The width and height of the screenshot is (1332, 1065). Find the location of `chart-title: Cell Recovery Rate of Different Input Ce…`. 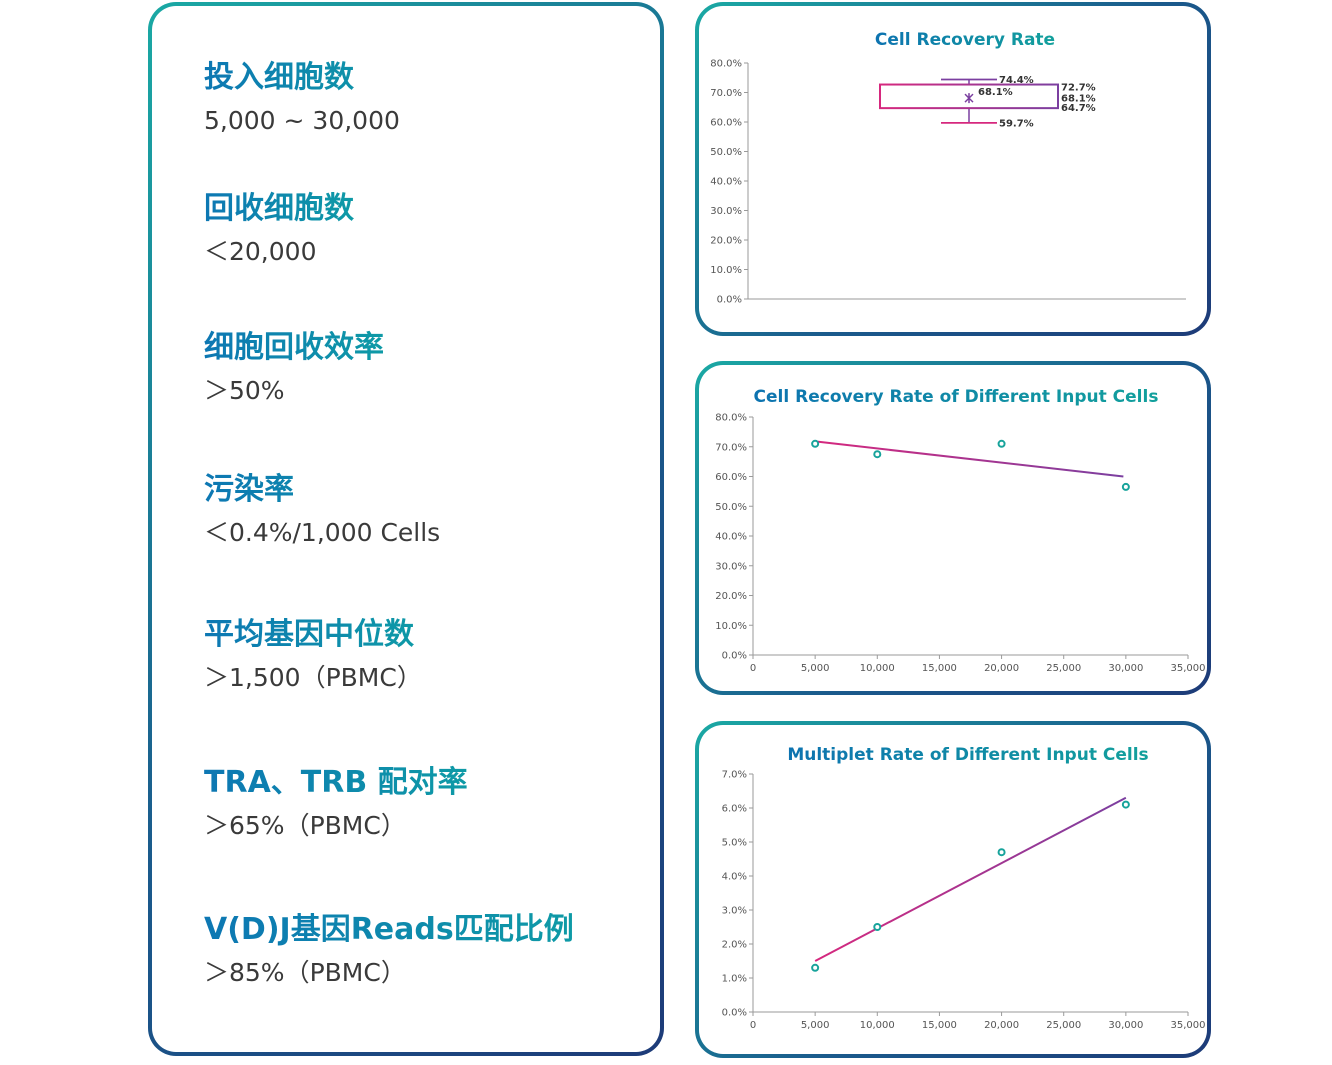

chart-title: Cell Recovery Rate of Different Input Ce… is located at coordinates (956, 397).